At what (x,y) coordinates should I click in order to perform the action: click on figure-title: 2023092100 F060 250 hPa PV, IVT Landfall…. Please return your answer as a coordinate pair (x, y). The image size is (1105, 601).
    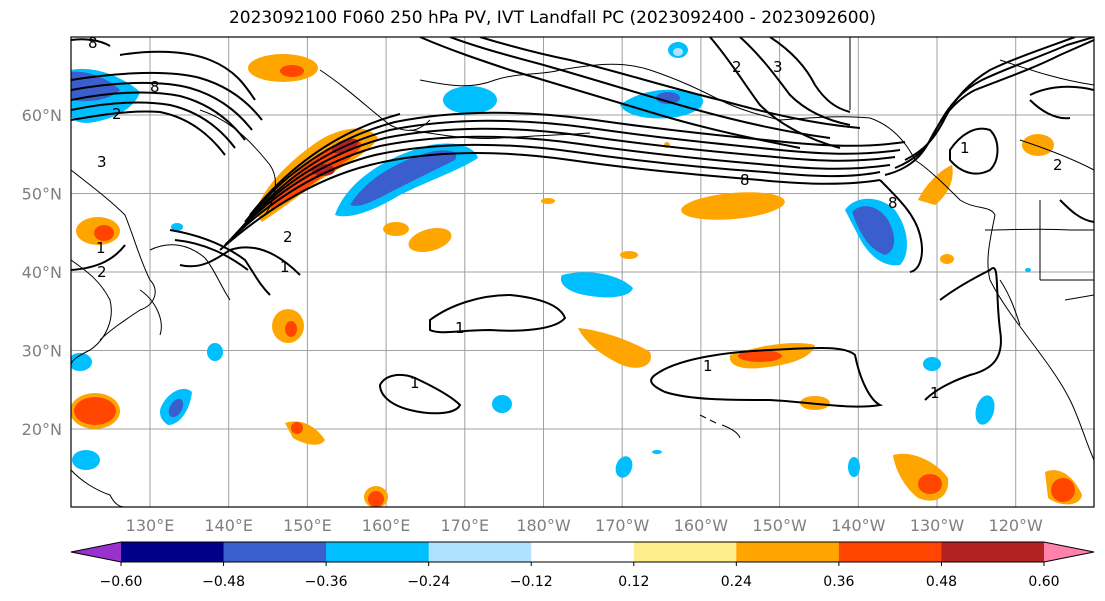
    Looking at the image, I should click on (552, 18).